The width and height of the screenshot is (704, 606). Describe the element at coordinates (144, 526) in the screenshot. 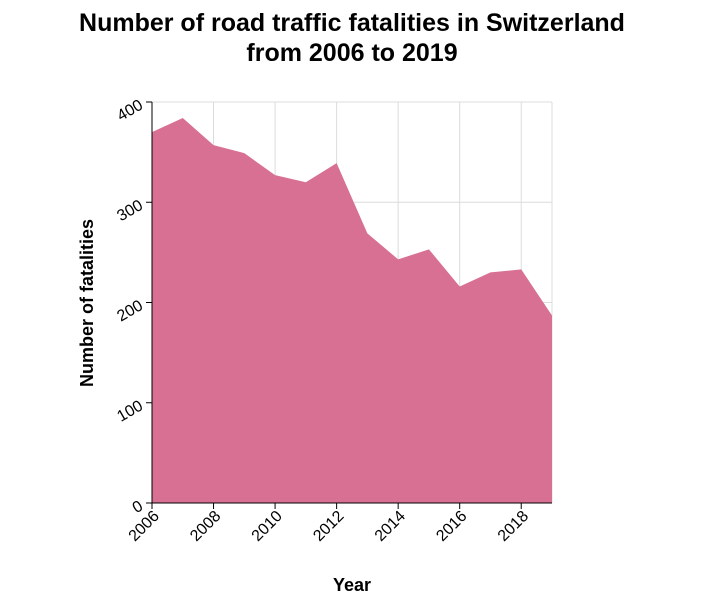

I see `x-tick-label: 2006` at that location.